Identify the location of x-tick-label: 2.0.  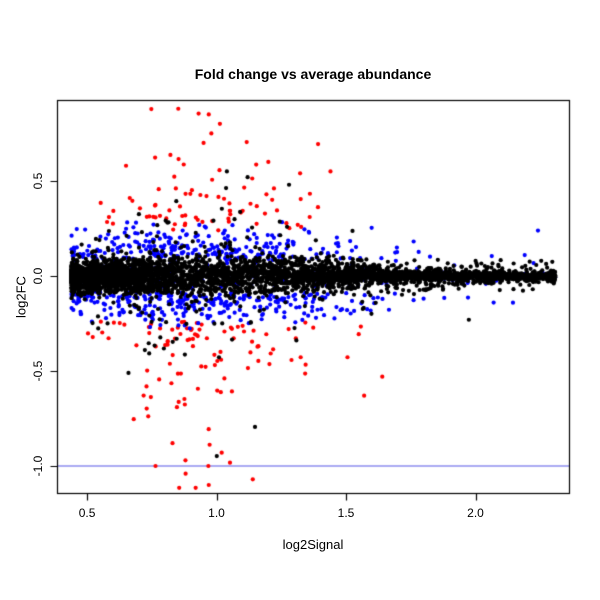
(475, 513).